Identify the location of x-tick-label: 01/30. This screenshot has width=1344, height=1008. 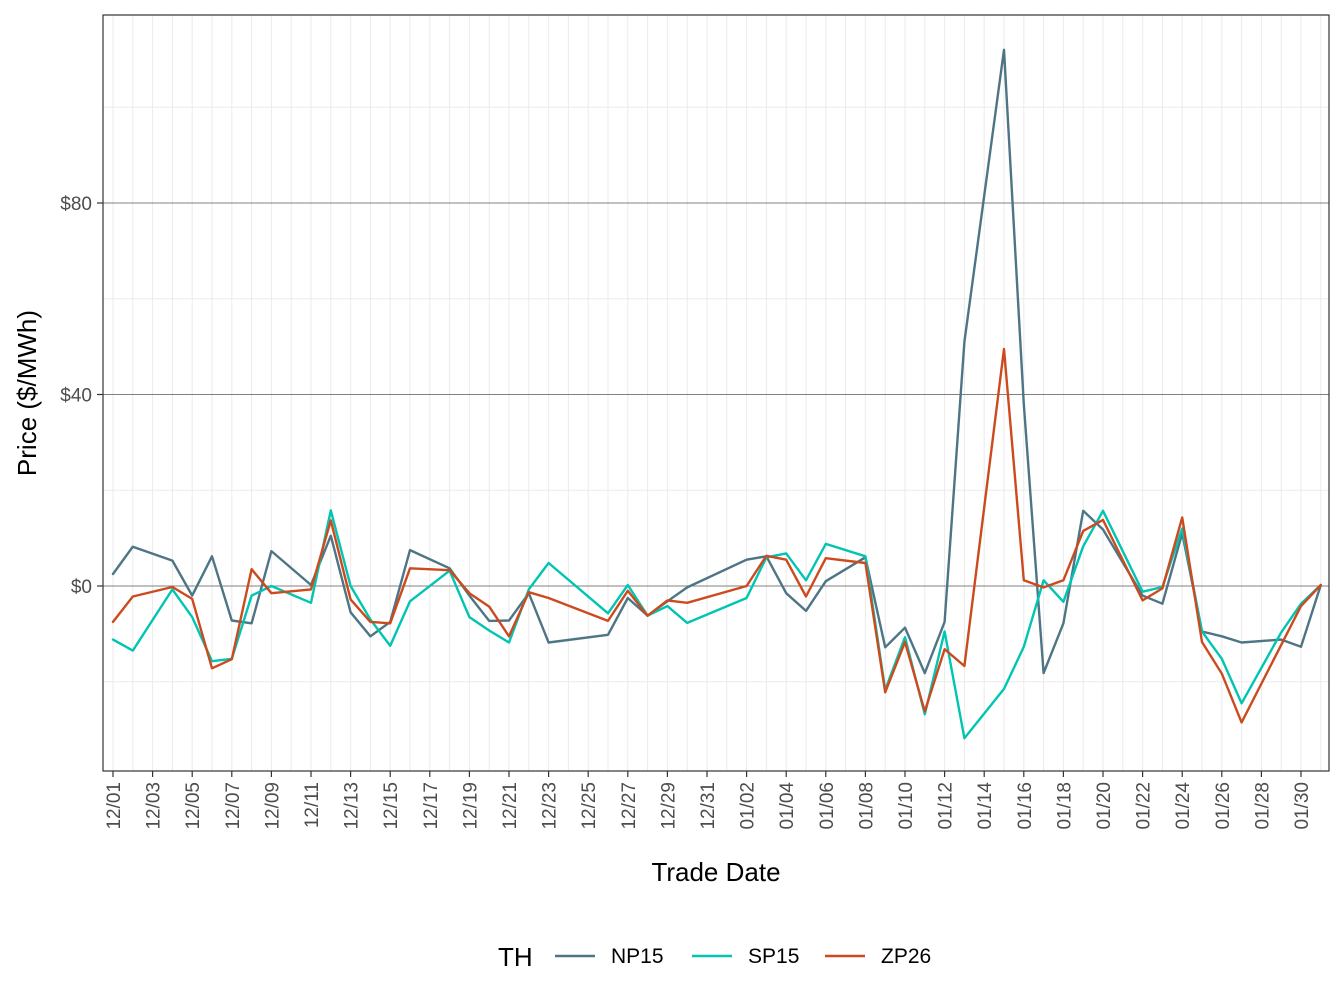
(1302, 806).